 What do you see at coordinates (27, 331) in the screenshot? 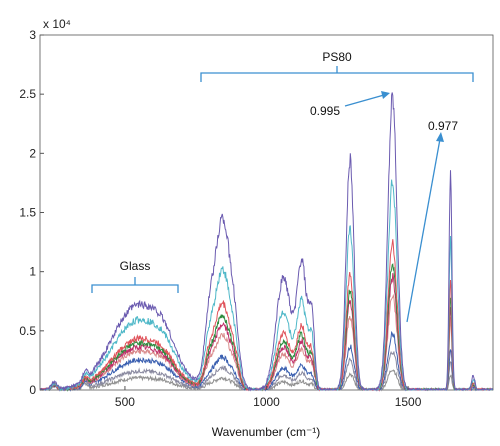
I see `y-tick-label: 0.5` at bounding box center [27, 331].